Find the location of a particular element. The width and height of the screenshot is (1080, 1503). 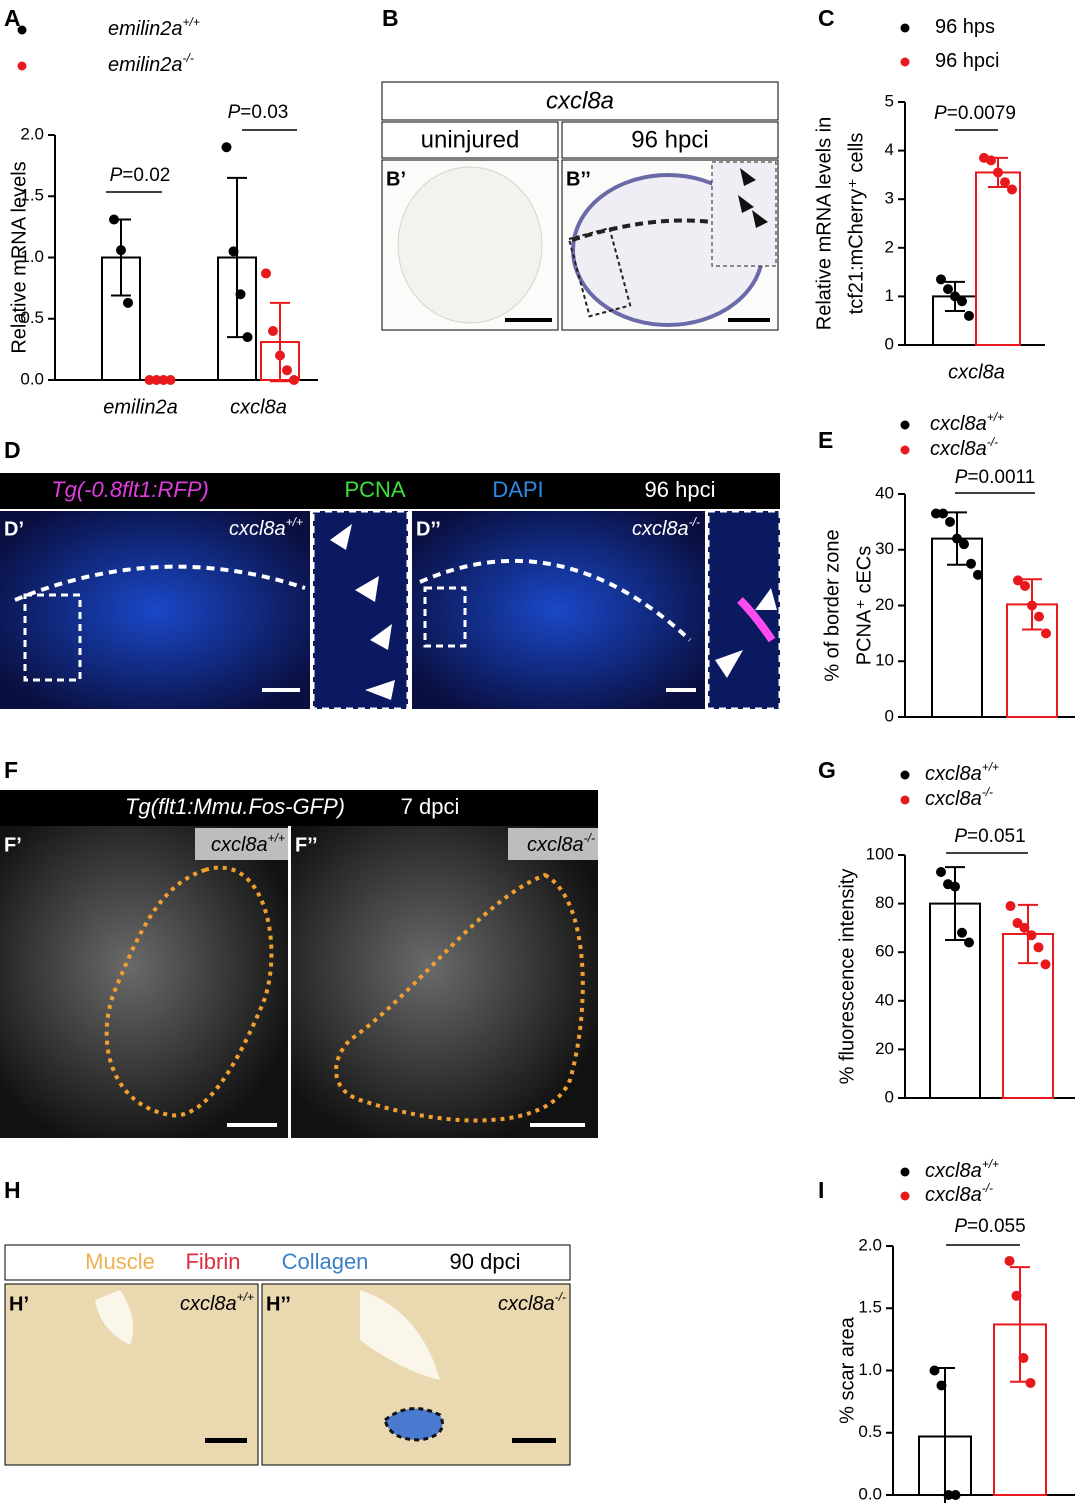

header-bar is located at coordinates (390, 491).